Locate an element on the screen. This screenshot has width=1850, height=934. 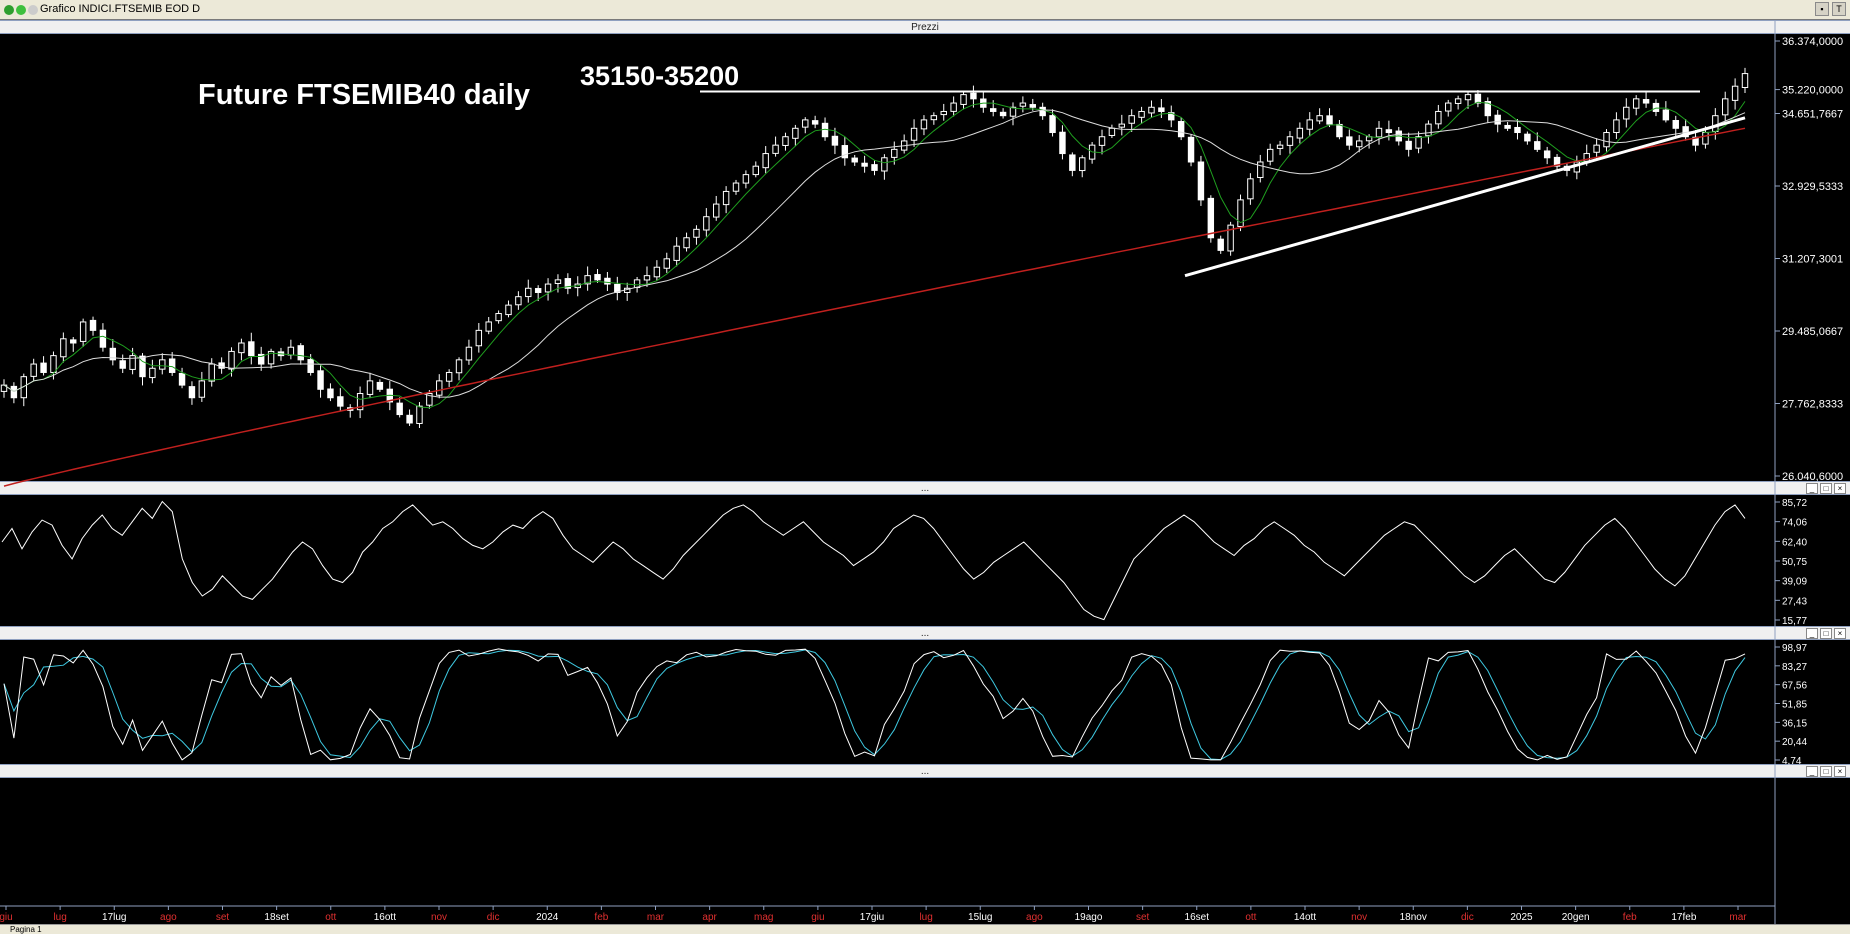
y-tick-label: 34.651,7667 is located at coordinates (1812, 115).